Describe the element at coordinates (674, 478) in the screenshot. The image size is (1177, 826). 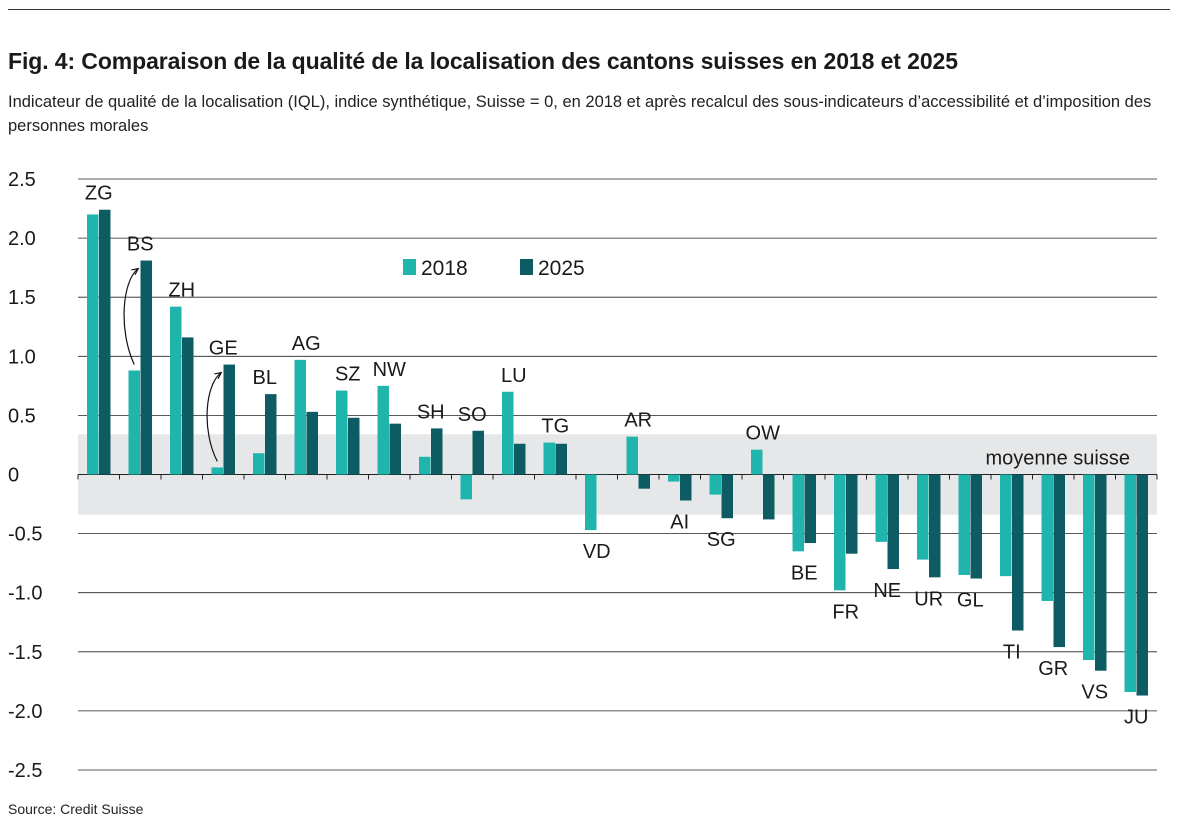
I see `bar-2018-ai` at that location.